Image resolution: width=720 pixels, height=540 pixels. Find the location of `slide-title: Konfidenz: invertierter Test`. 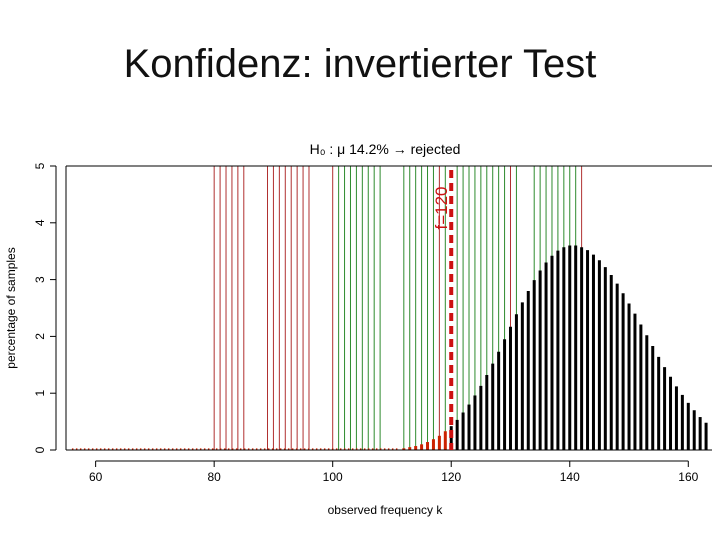

slide-title: Konfidenz: invertierter Test is located at coordinates (360, 64).